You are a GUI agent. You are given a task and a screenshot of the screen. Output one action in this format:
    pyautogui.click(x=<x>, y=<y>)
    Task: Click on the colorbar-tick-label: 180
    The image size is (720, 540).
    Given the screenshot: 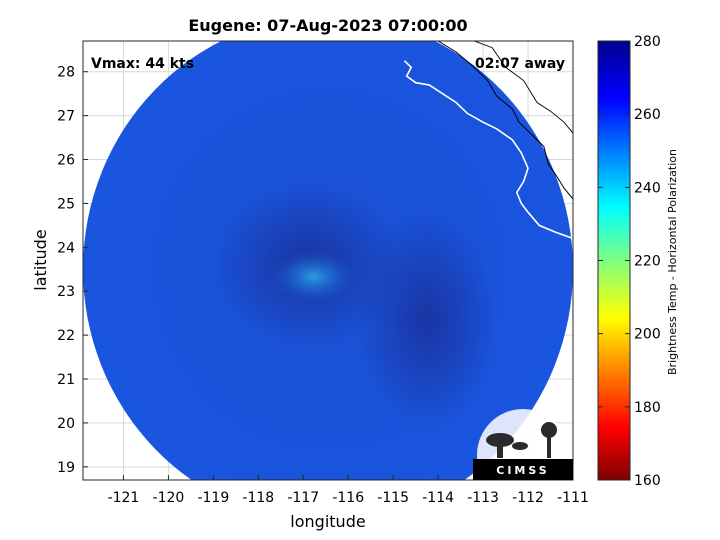 What is the action you would take?
    pyautogui.click(x=647, y=408)
    